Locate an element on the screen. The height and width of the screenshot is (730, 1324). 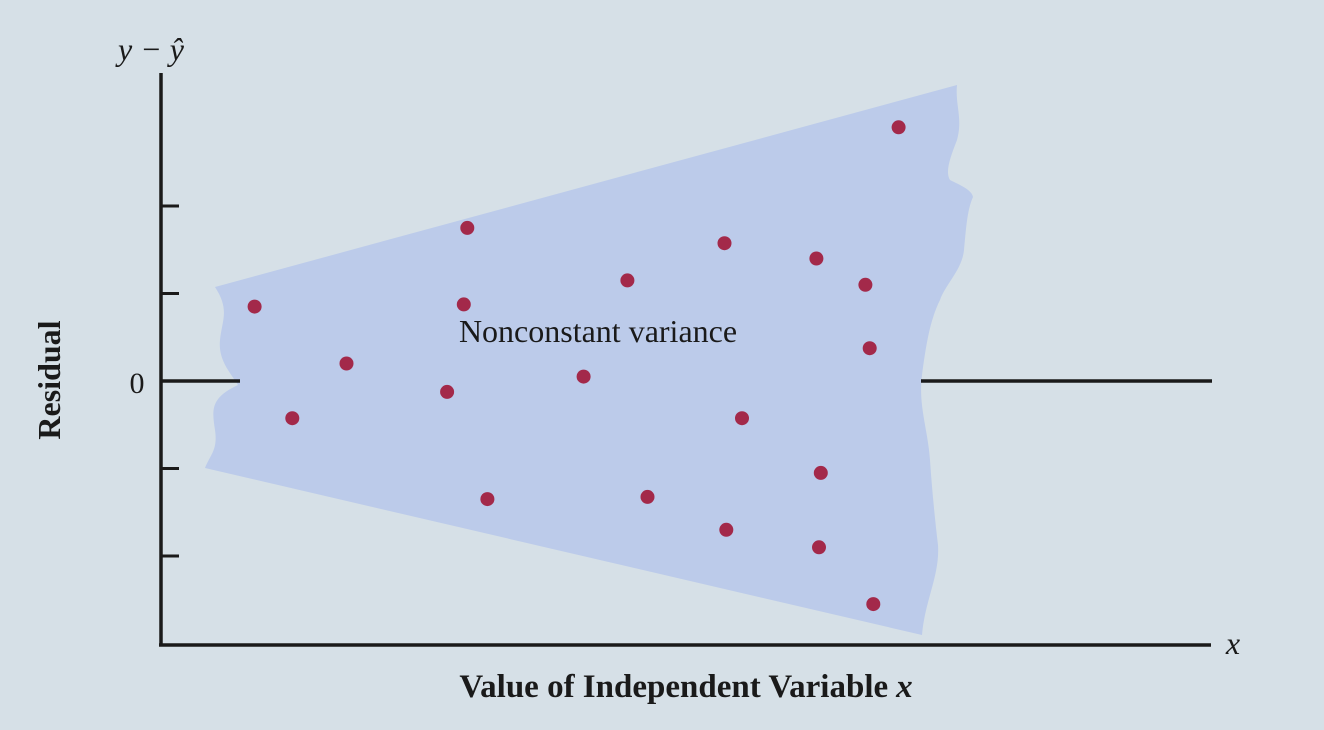
x-axis-label-text: Value of Independent Variable is located at coordinates (673, 687).